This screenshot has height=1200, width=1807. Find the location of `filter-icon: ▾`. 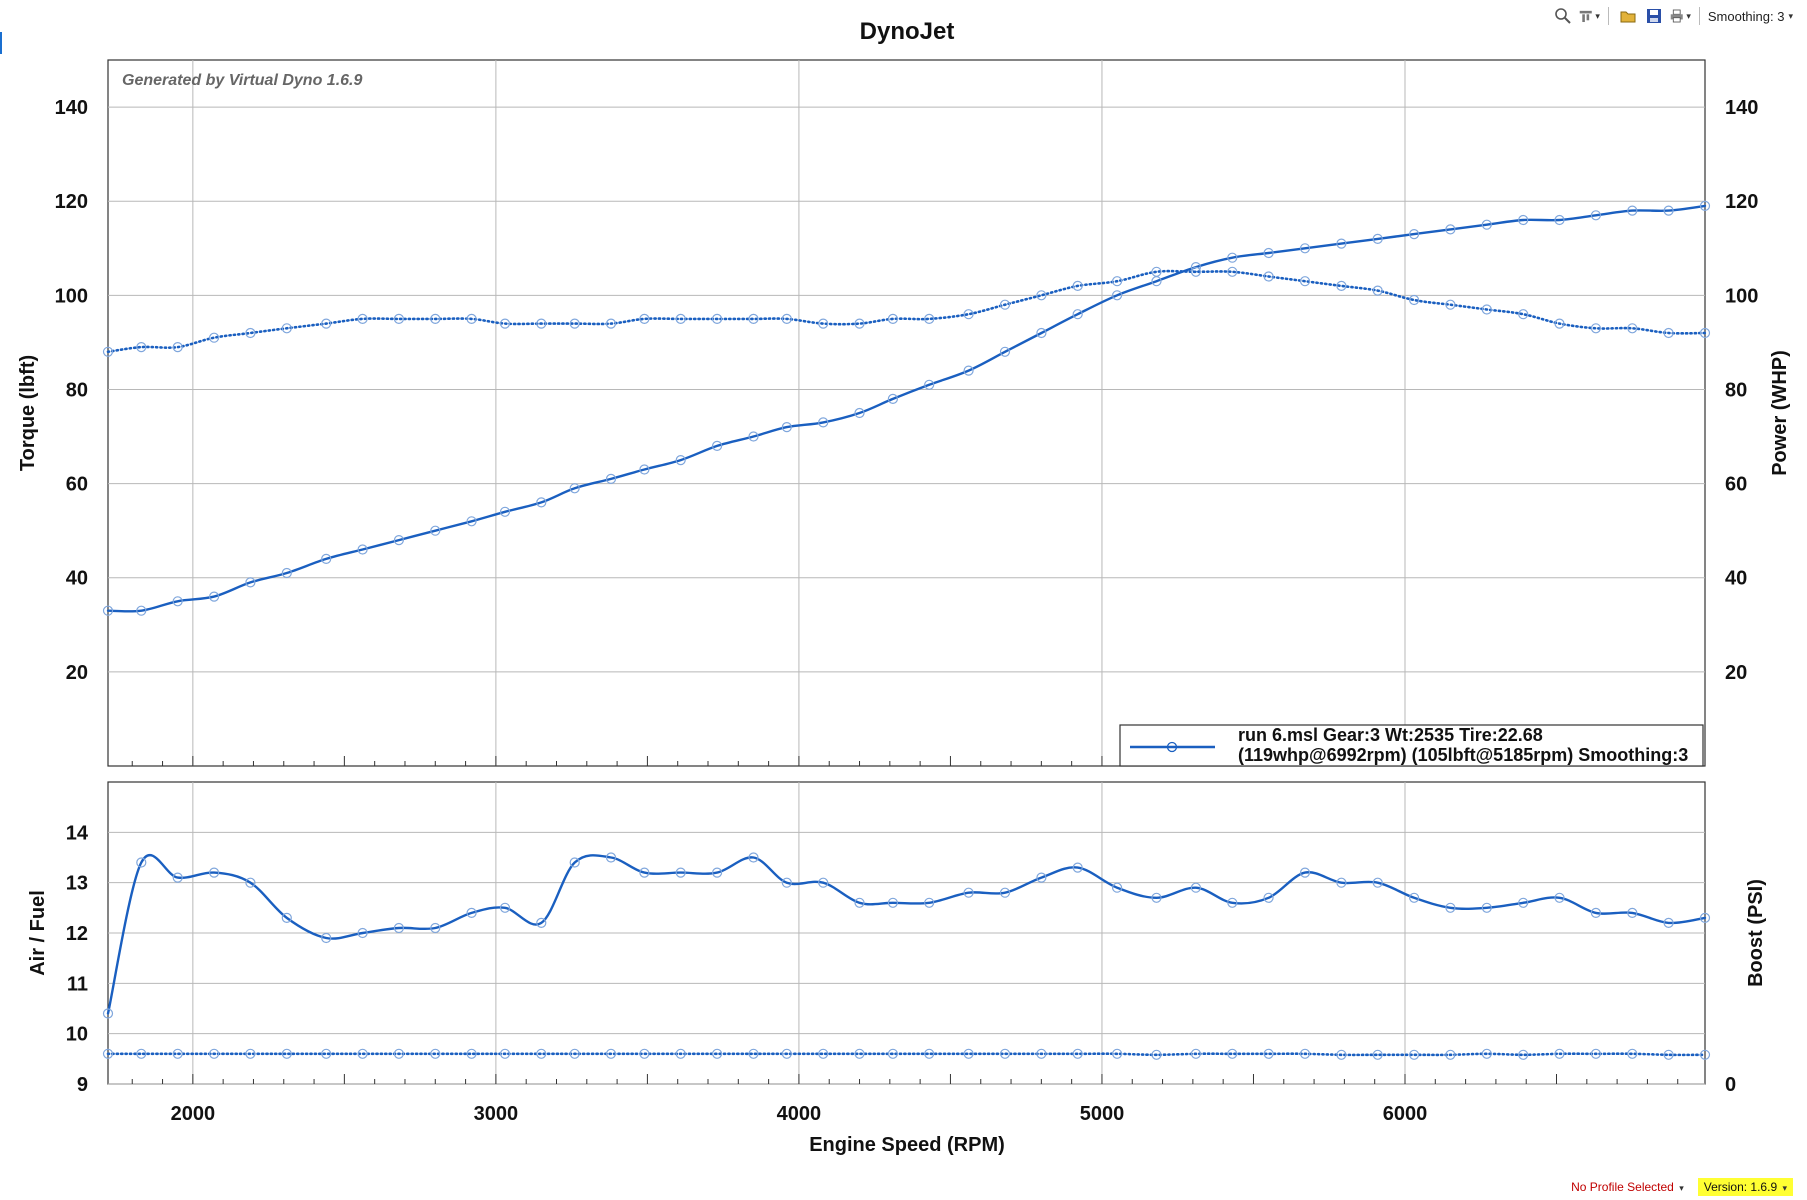

filter-icon: ▾ is located at coordinates (1589, 16).